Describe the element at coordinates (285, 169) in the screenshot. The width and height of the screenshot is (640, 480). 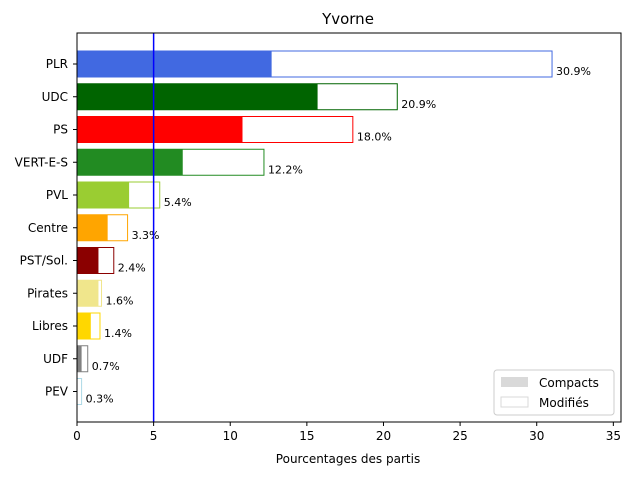
I see `value-label: 12.2%` at that location.